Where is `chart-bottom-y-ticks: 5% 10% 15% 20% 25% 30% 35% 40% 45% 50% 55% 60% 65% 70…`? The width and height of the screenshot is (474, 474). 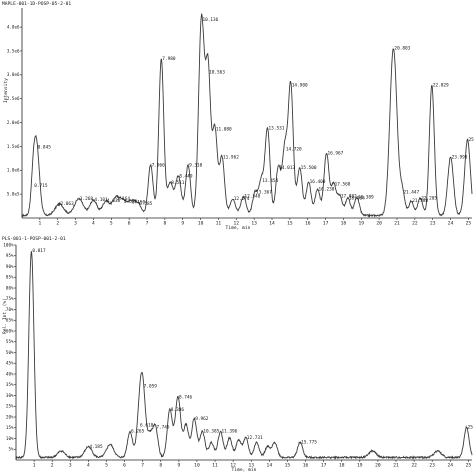 chart-bottom-y-ticks: 5% 10% 15% 20% 25% 30% 35% 40% 45% 50% 55% 60% 65% 70… is located at coordinates (9, 347).